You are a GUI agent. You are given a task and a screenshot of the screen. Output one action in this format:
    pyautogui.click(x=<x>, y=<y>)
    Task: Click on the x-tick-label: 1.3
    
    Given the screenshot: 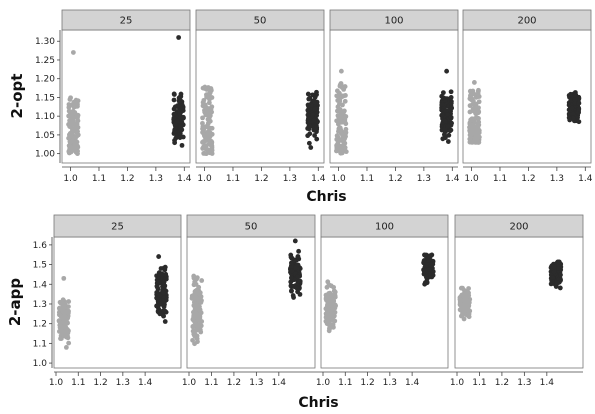 What is the action you would take?
    pyautogui.click(x=557, y=179)
    